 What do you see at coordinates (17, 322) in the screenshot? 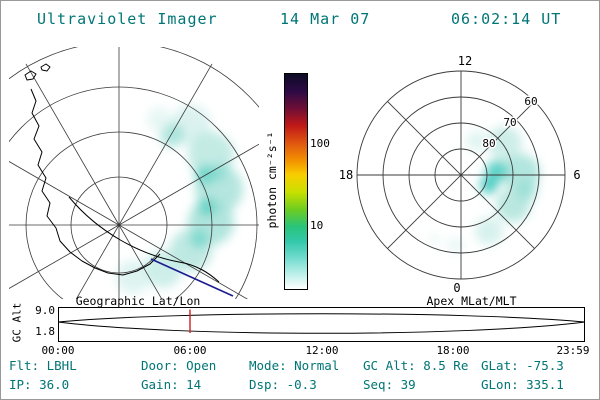
I see `strip-ylabel: GC Alt` at bounding box center [17, 322].